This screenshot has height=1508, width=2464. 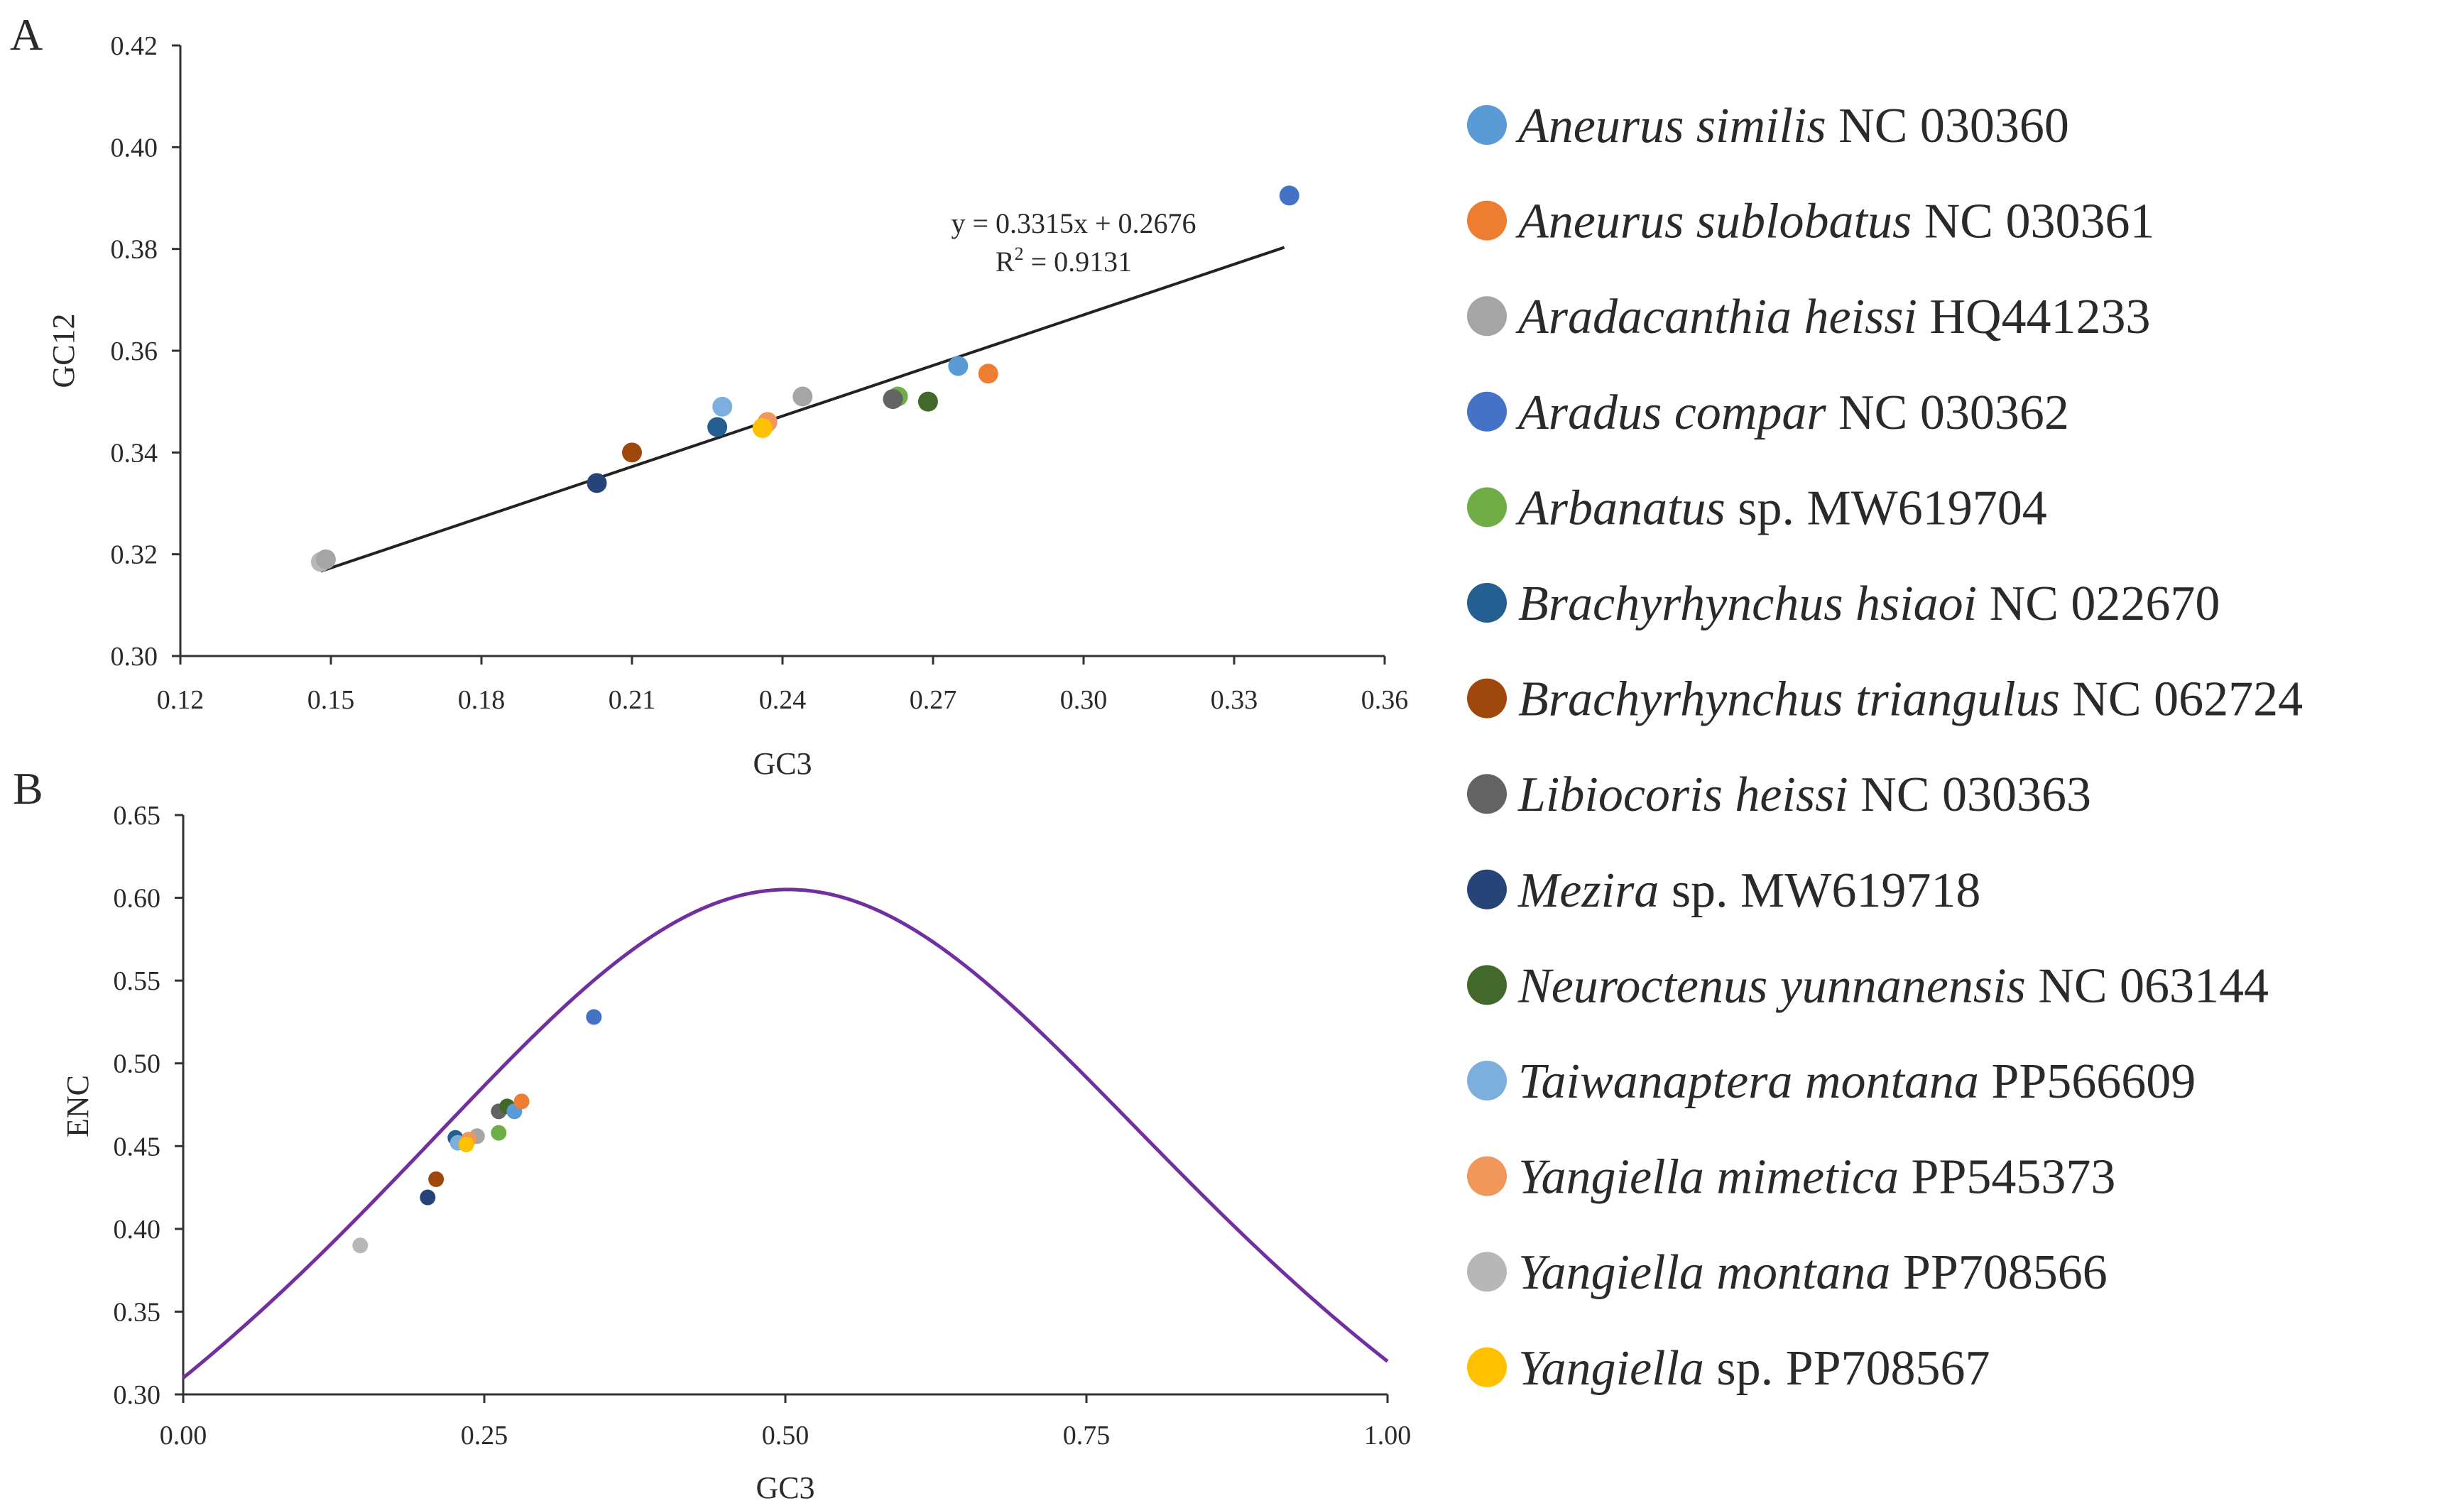 What do you see at coordinates (137, 1230) in the screenshot?
I see `panel-b-y-tick-label: 0.40` at bounding box center [137, 1230].